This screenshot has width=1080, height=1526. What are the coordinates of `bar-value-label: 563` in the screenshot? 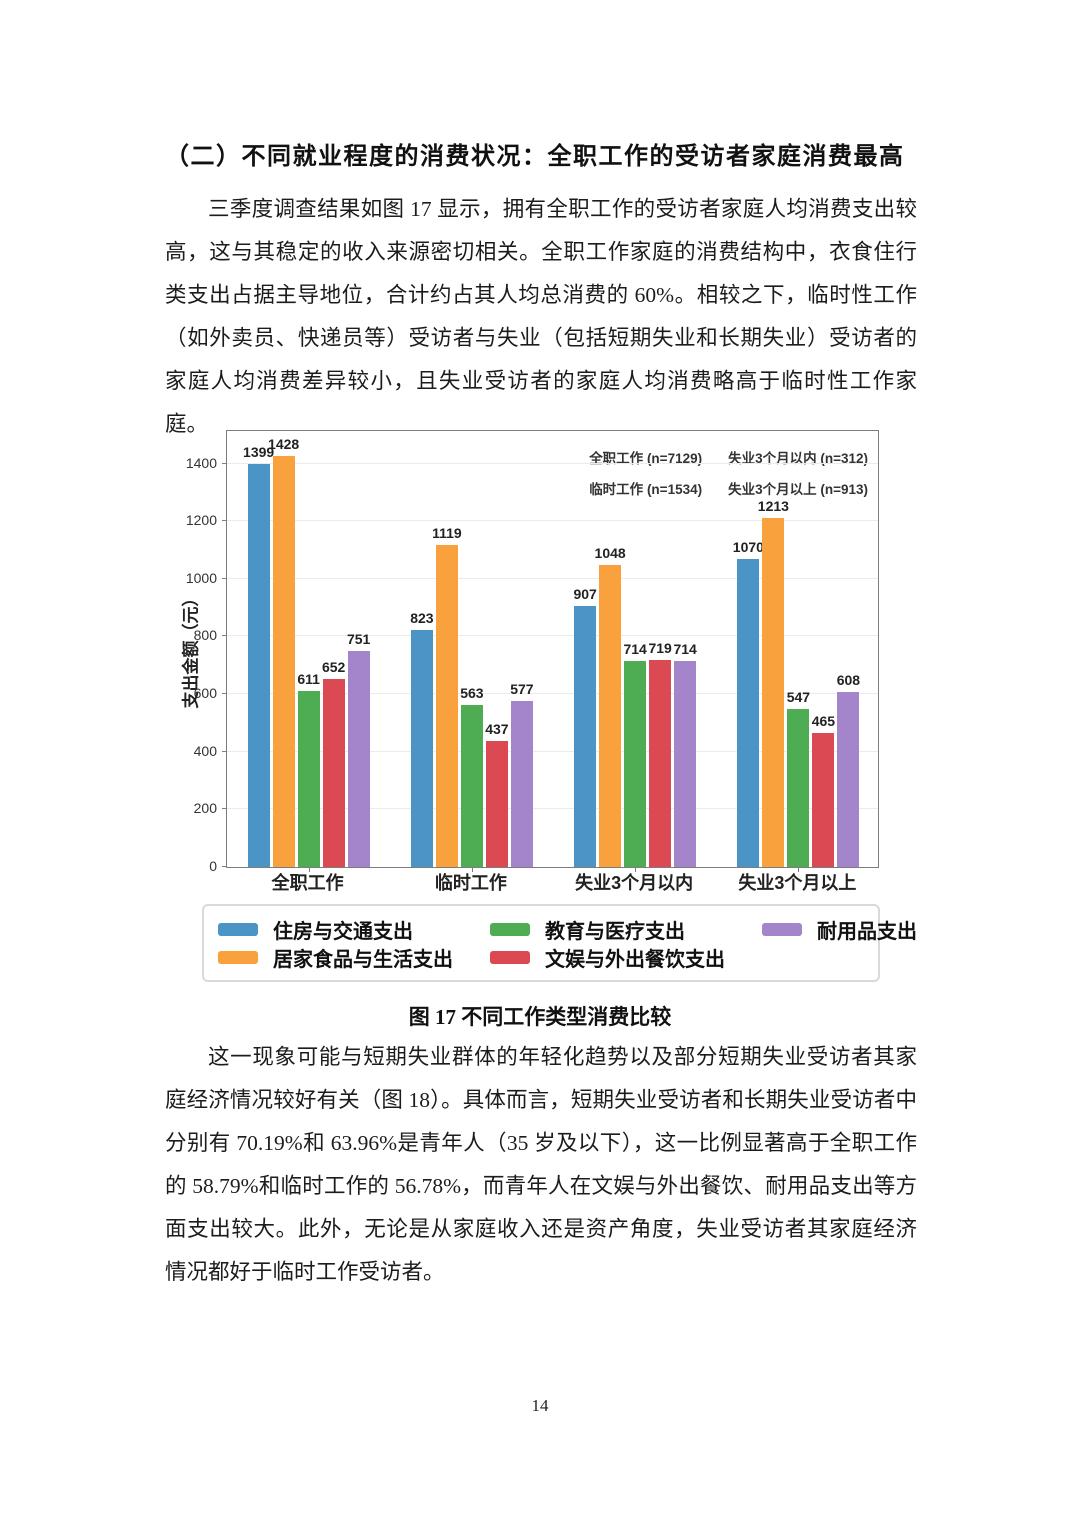 It's located at (472, 692).